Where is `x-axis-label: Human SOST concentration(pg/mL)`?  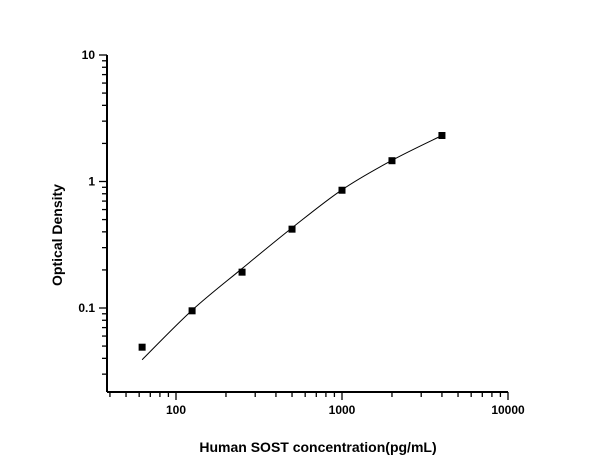 x-axis-label: Human SOST concentration(pg/mL) is located at coordinates (317, 447).